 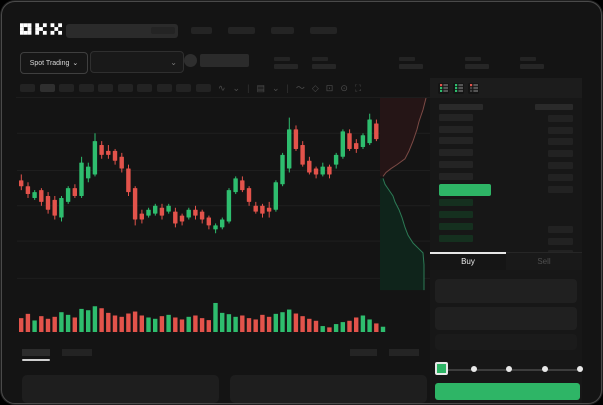 I want to click on chart-tools: ∿ ⌄ | ▤ ⌄ | 〜 ◇ ⊡ ⊙ ⛶, so click(x=289, y=88).